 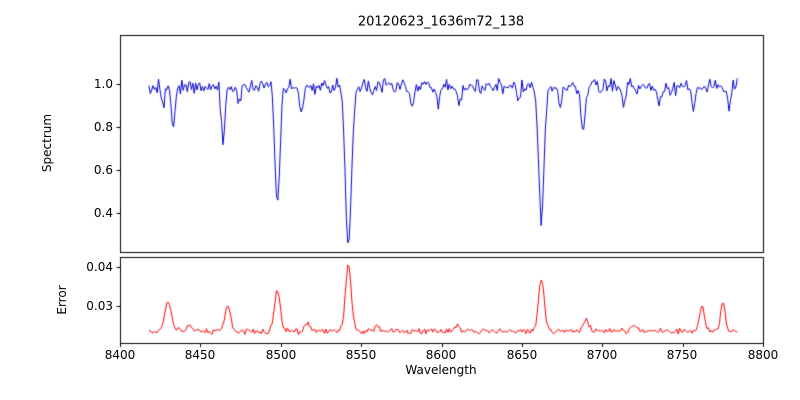 What do you see at coordinates (99, 306) in the screenshot?
I see `y-tick-label: 0.03` at bounding box center [99, 306].